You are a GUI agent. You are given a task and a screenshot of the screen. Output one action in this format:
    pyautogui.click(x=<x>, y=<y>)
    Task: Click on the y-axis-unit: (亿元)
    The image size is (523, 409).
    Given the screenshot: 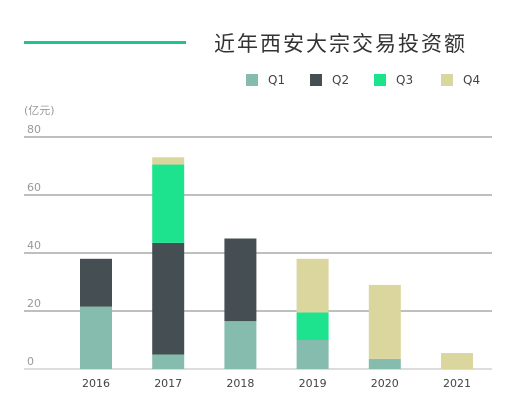 What is the action you would take?
    pyautogui.click(x=39, y=110)
    